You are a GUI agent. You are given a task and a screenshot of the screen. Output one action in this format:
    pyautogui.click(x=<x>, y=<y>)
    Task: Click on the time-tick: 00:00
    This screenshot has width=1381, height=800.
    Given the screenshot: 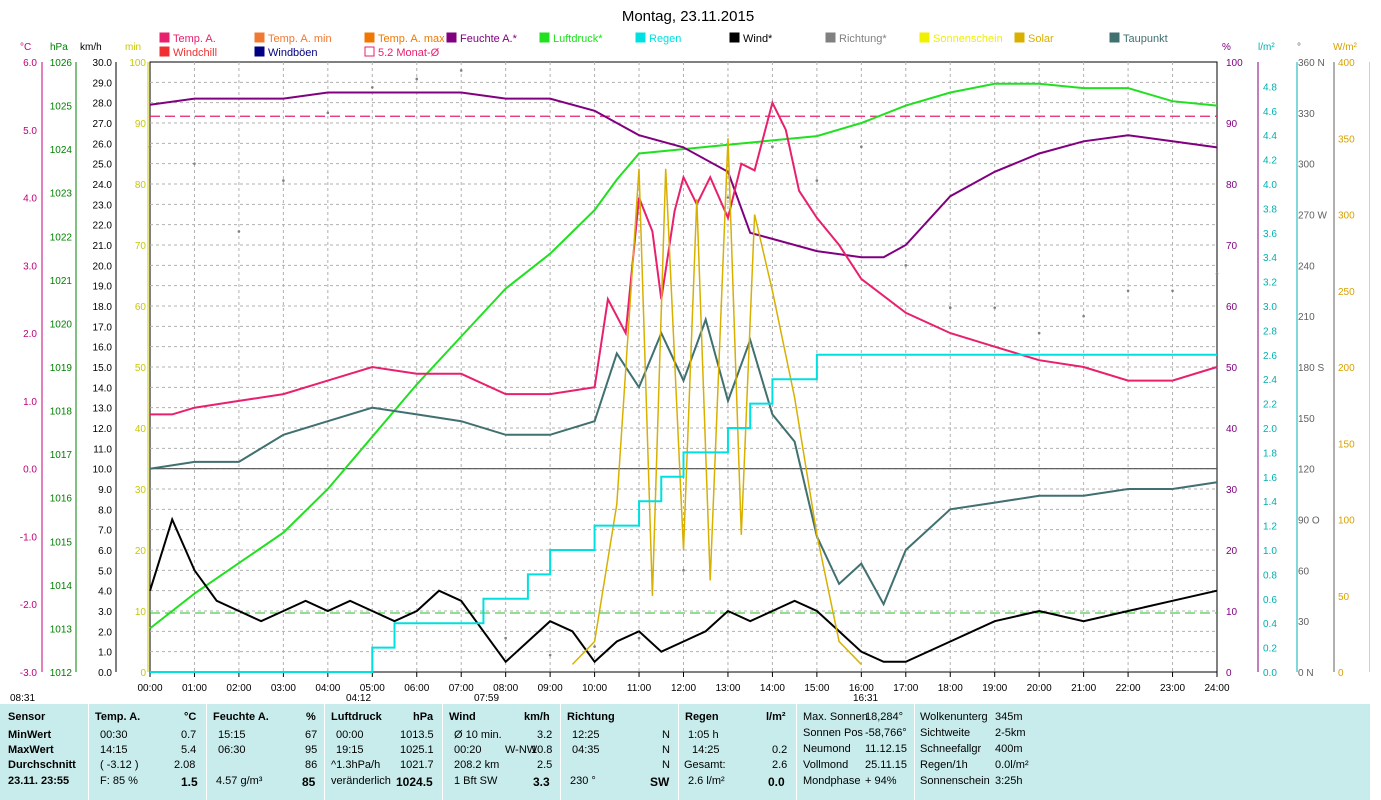 What is the action you would take?
    pyautogui.click(x=149, y=688)
    